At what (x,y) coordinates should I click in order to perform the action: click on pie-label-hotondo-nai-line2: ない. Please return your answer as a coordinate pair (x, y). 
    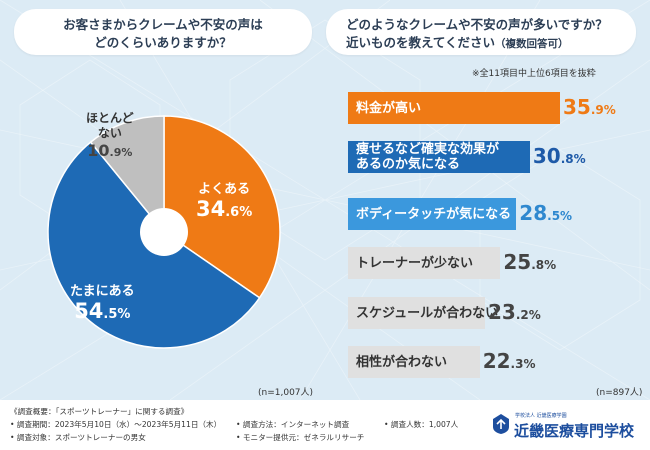
    Looking at the image, I should click on (109, 133).